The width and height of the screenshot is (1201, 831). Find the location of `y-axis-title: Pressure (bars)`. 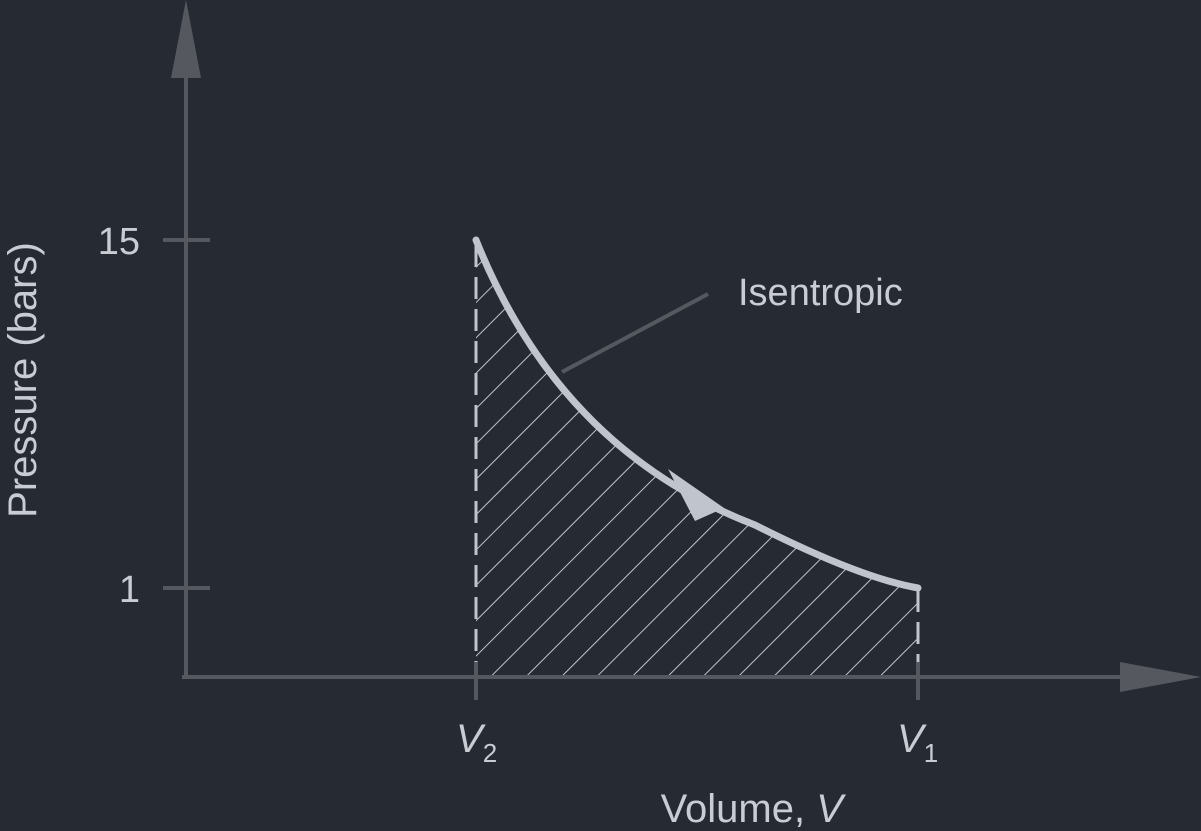

y-axis-title: Pressure (bars) is located at coordinates (23, 380).